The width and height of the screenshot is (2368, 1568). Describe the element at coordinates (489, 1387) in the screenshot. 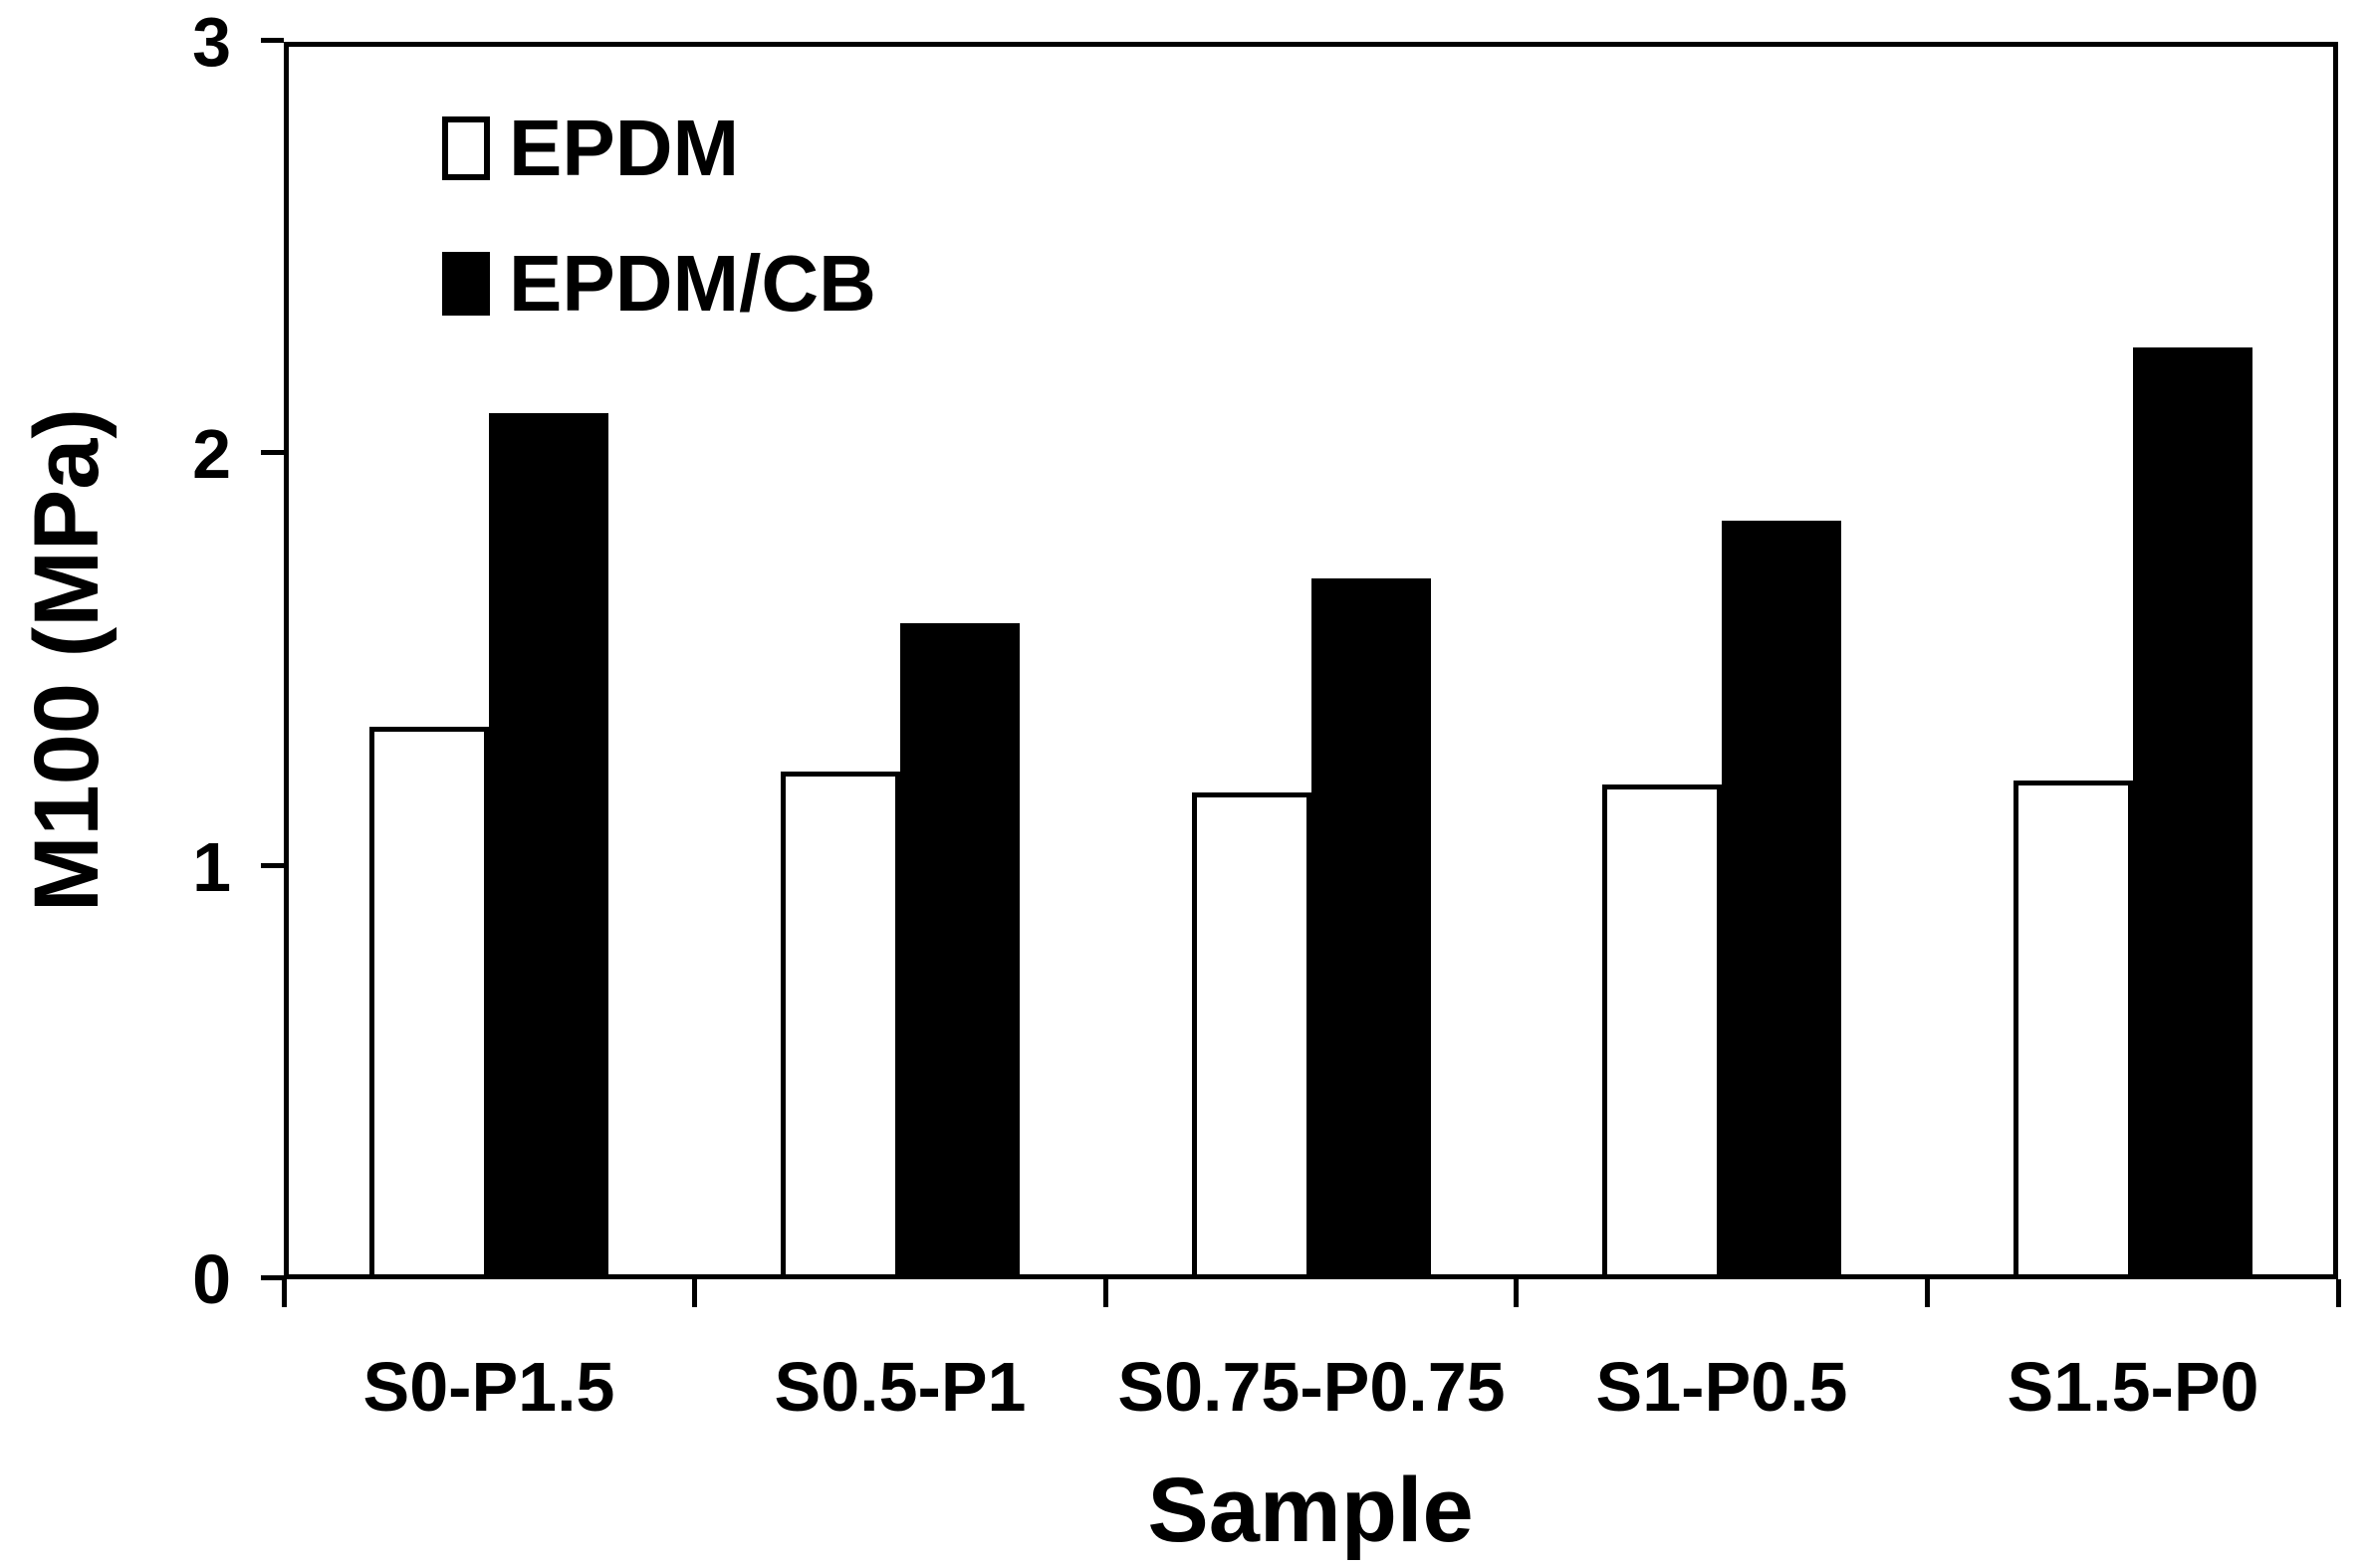

I see `x-tick-label-s0-p1.5: S0-P1.5` at that location.